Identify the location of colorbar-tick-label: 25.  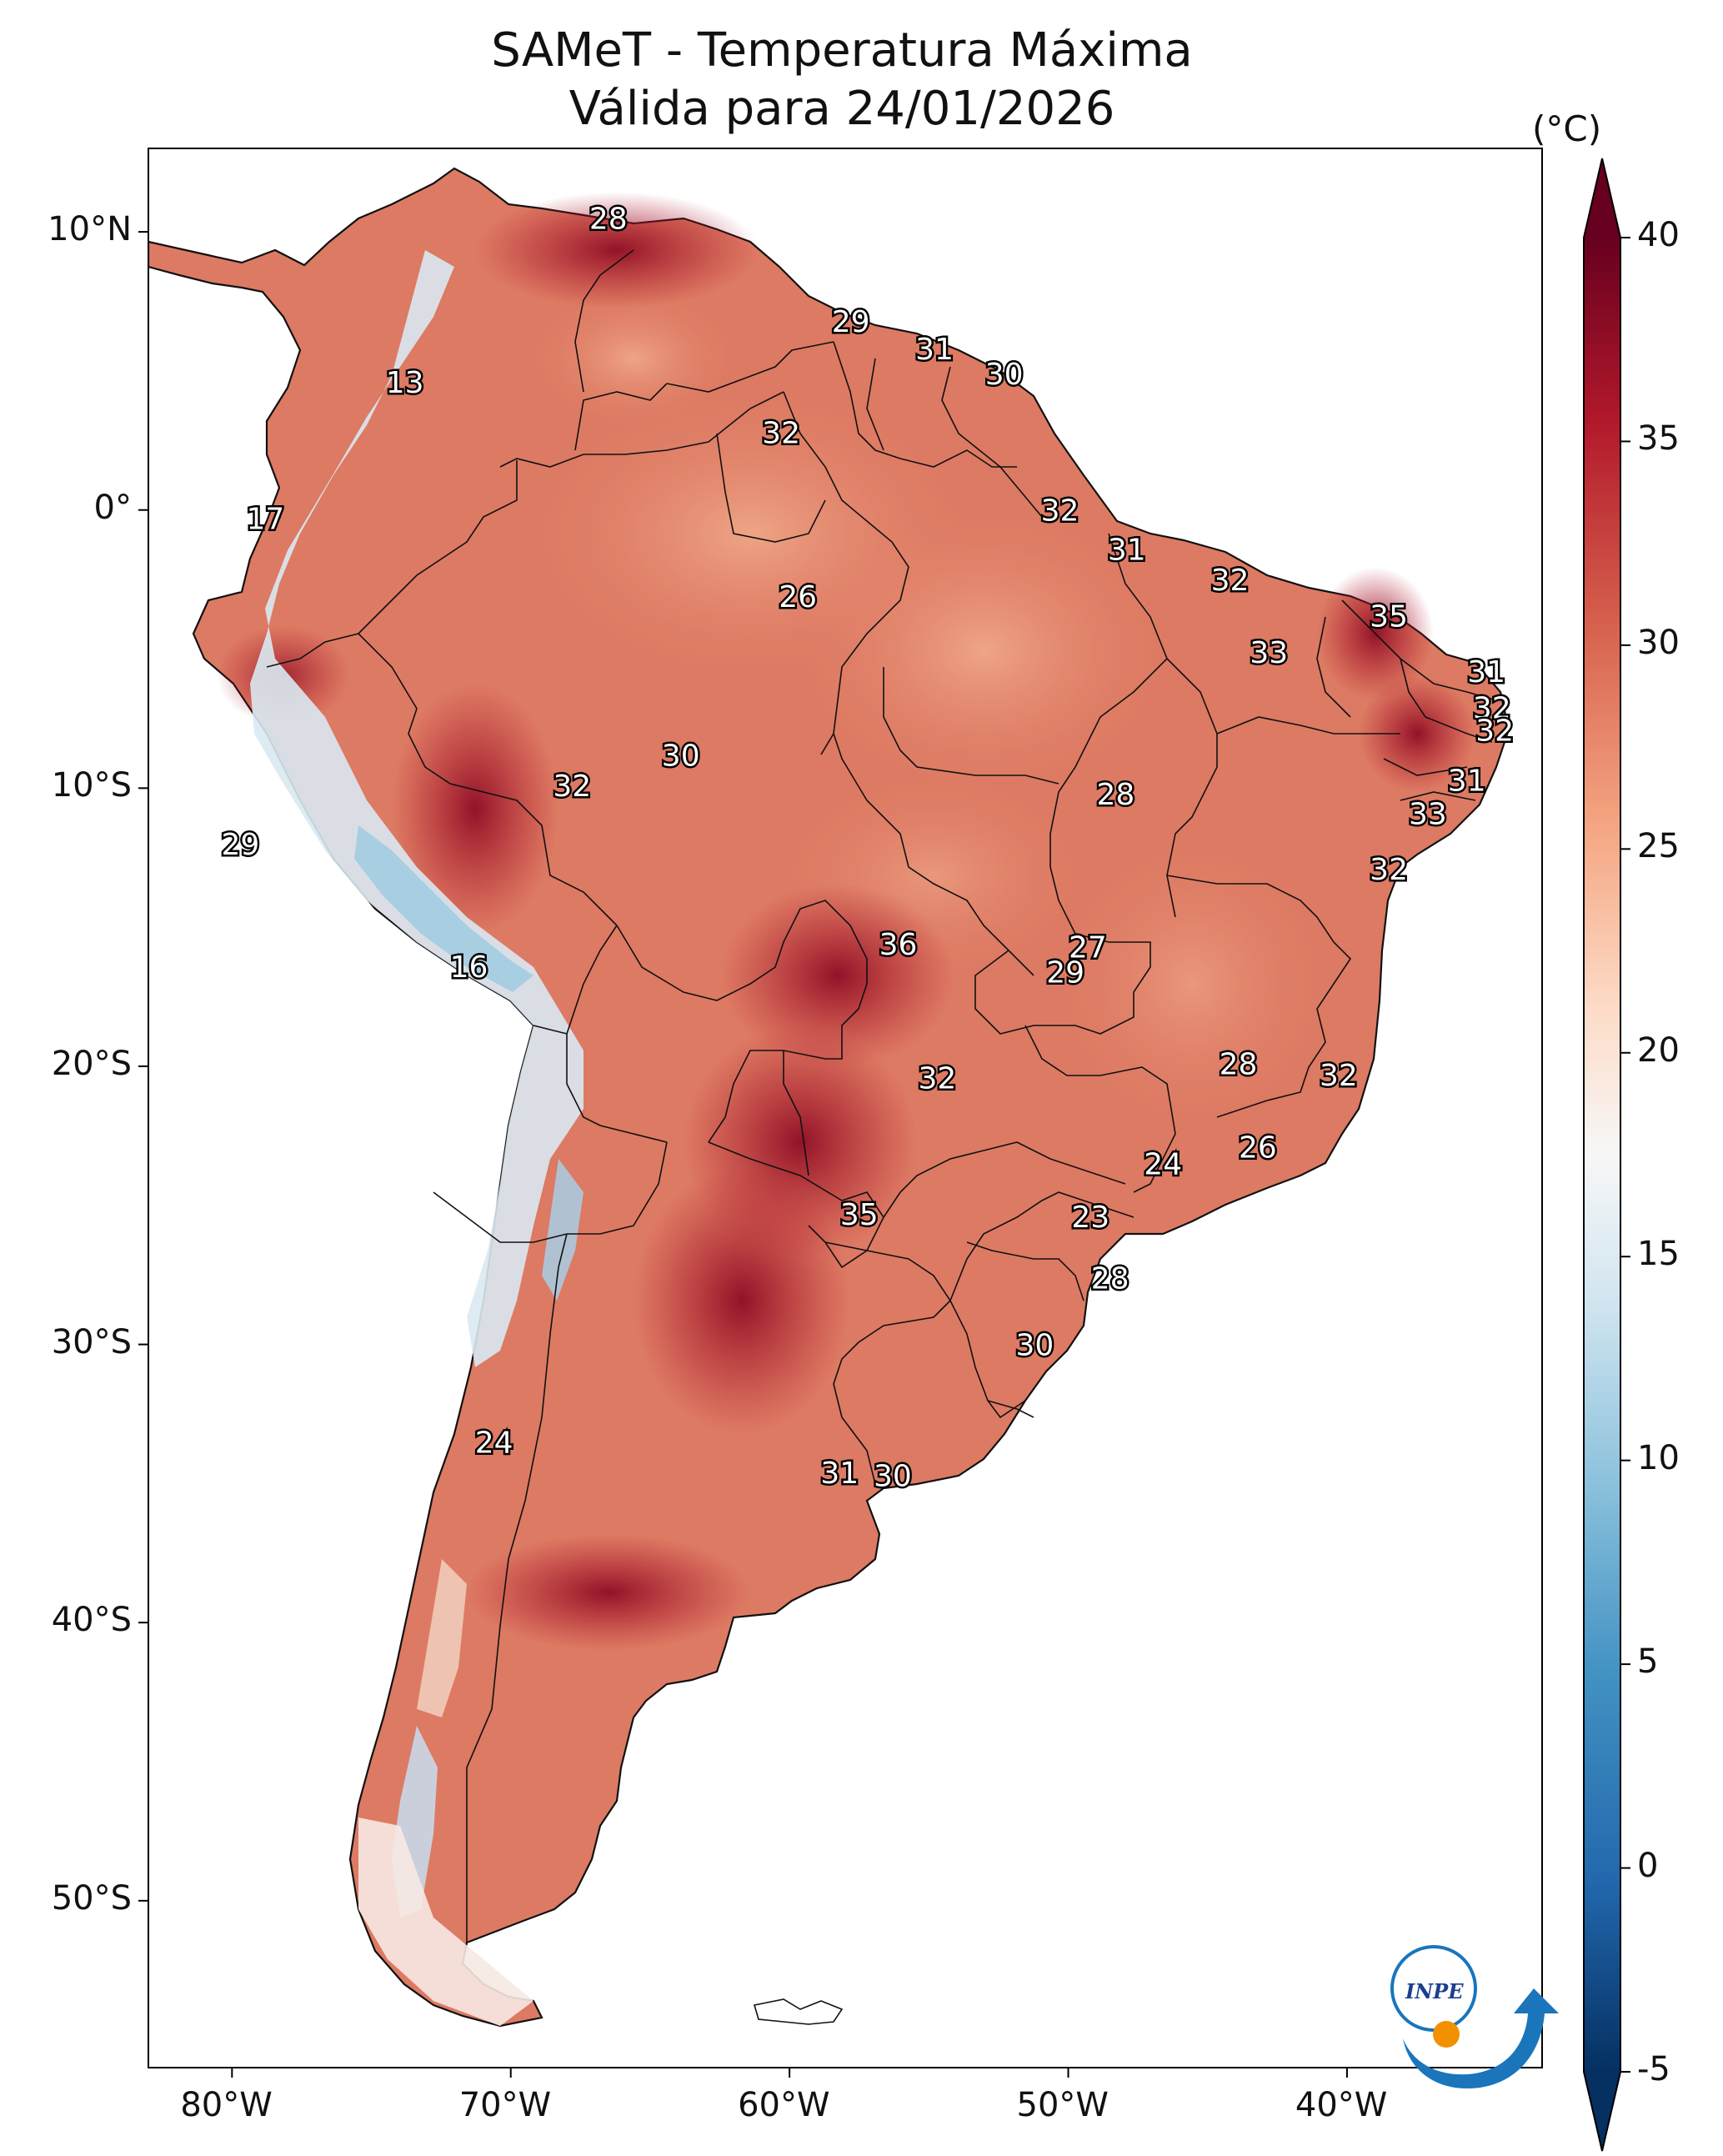
(1659, 846).